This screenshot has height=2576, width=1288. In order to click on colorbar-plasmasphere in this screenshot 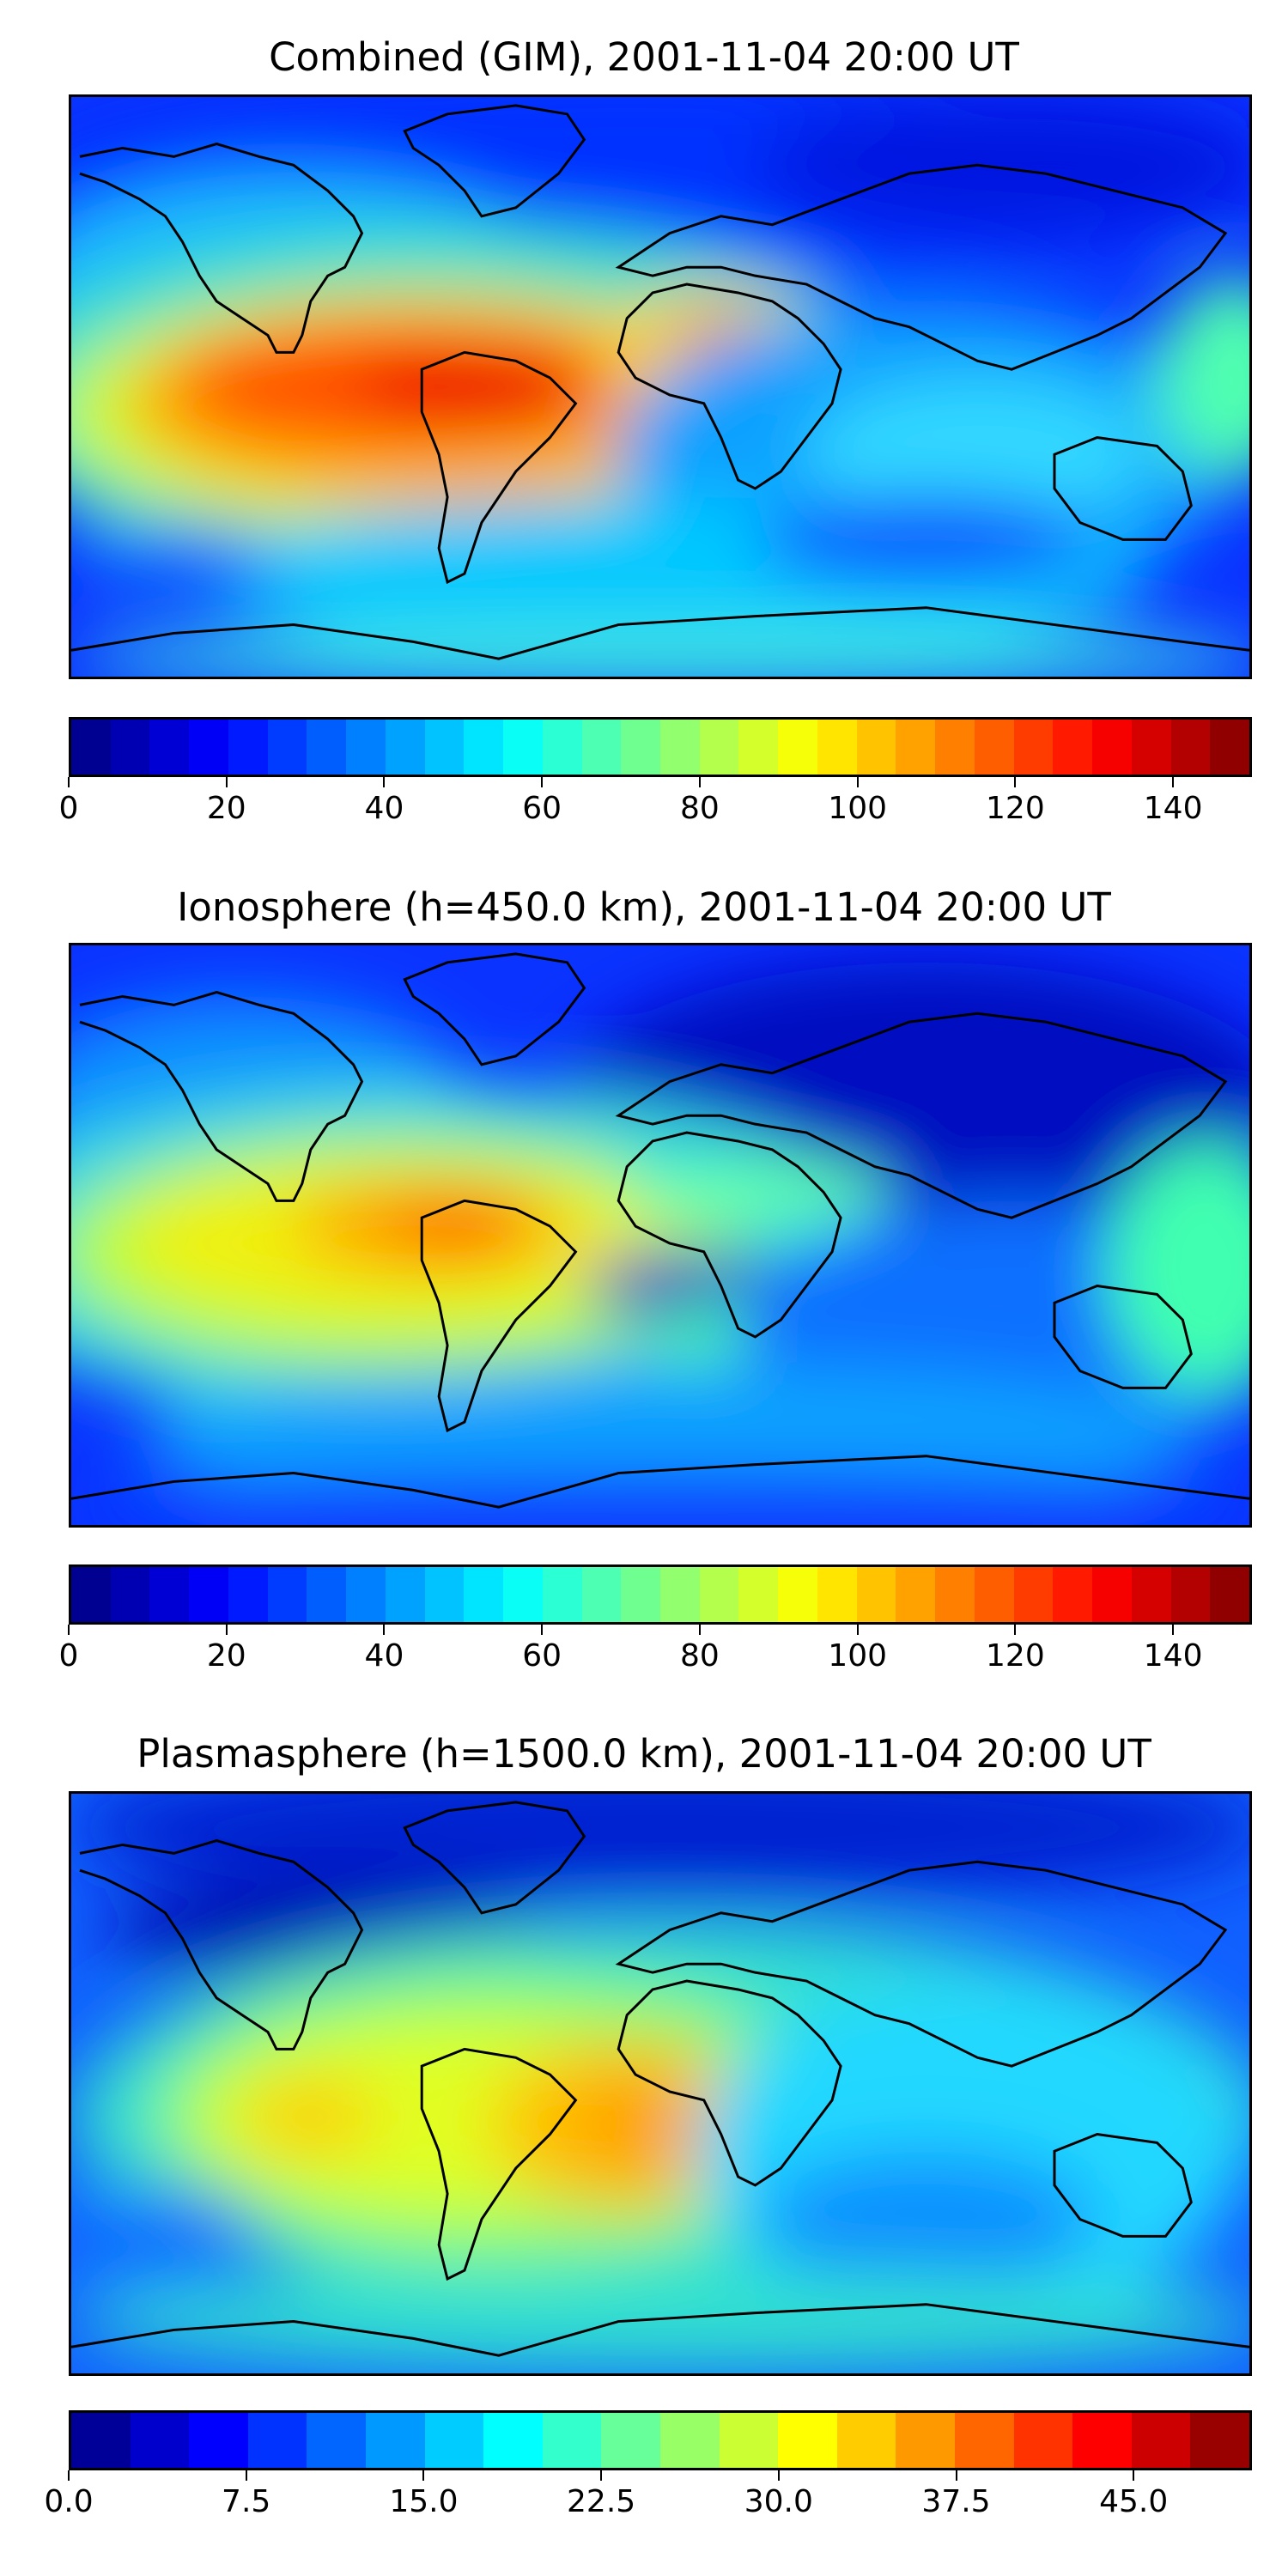, I will do `click(660, 2440)`.